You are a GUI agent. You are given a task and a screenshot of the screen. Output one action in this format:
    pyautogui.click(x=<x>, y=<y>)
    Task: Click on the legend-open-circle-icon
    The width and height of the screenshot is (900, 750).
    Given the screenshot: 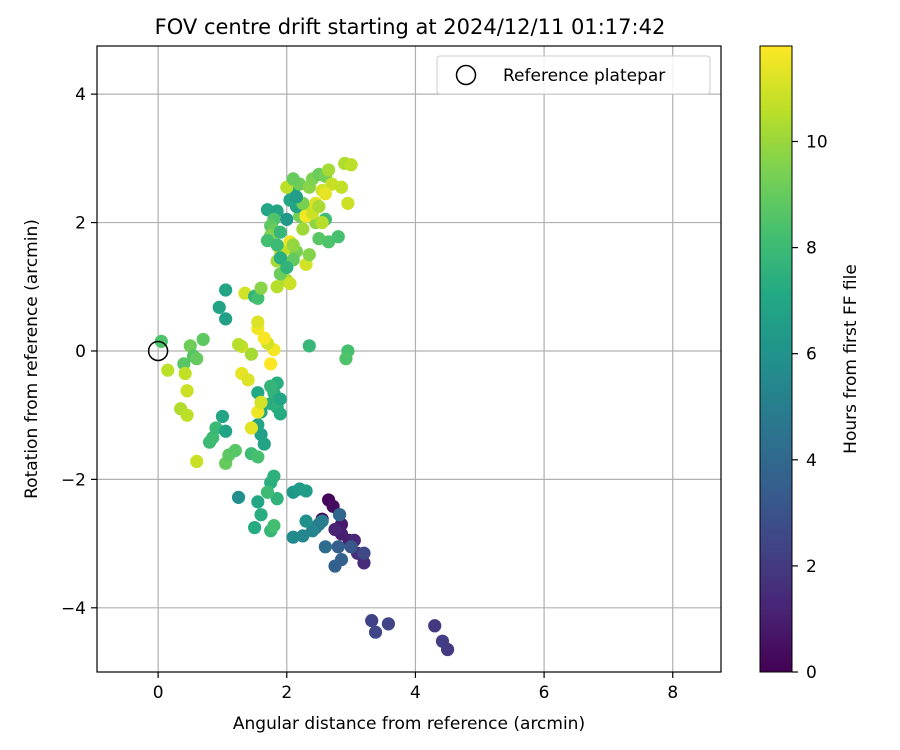 What is the action you would take?
    pyautogui.click(x=466, y=75)
    